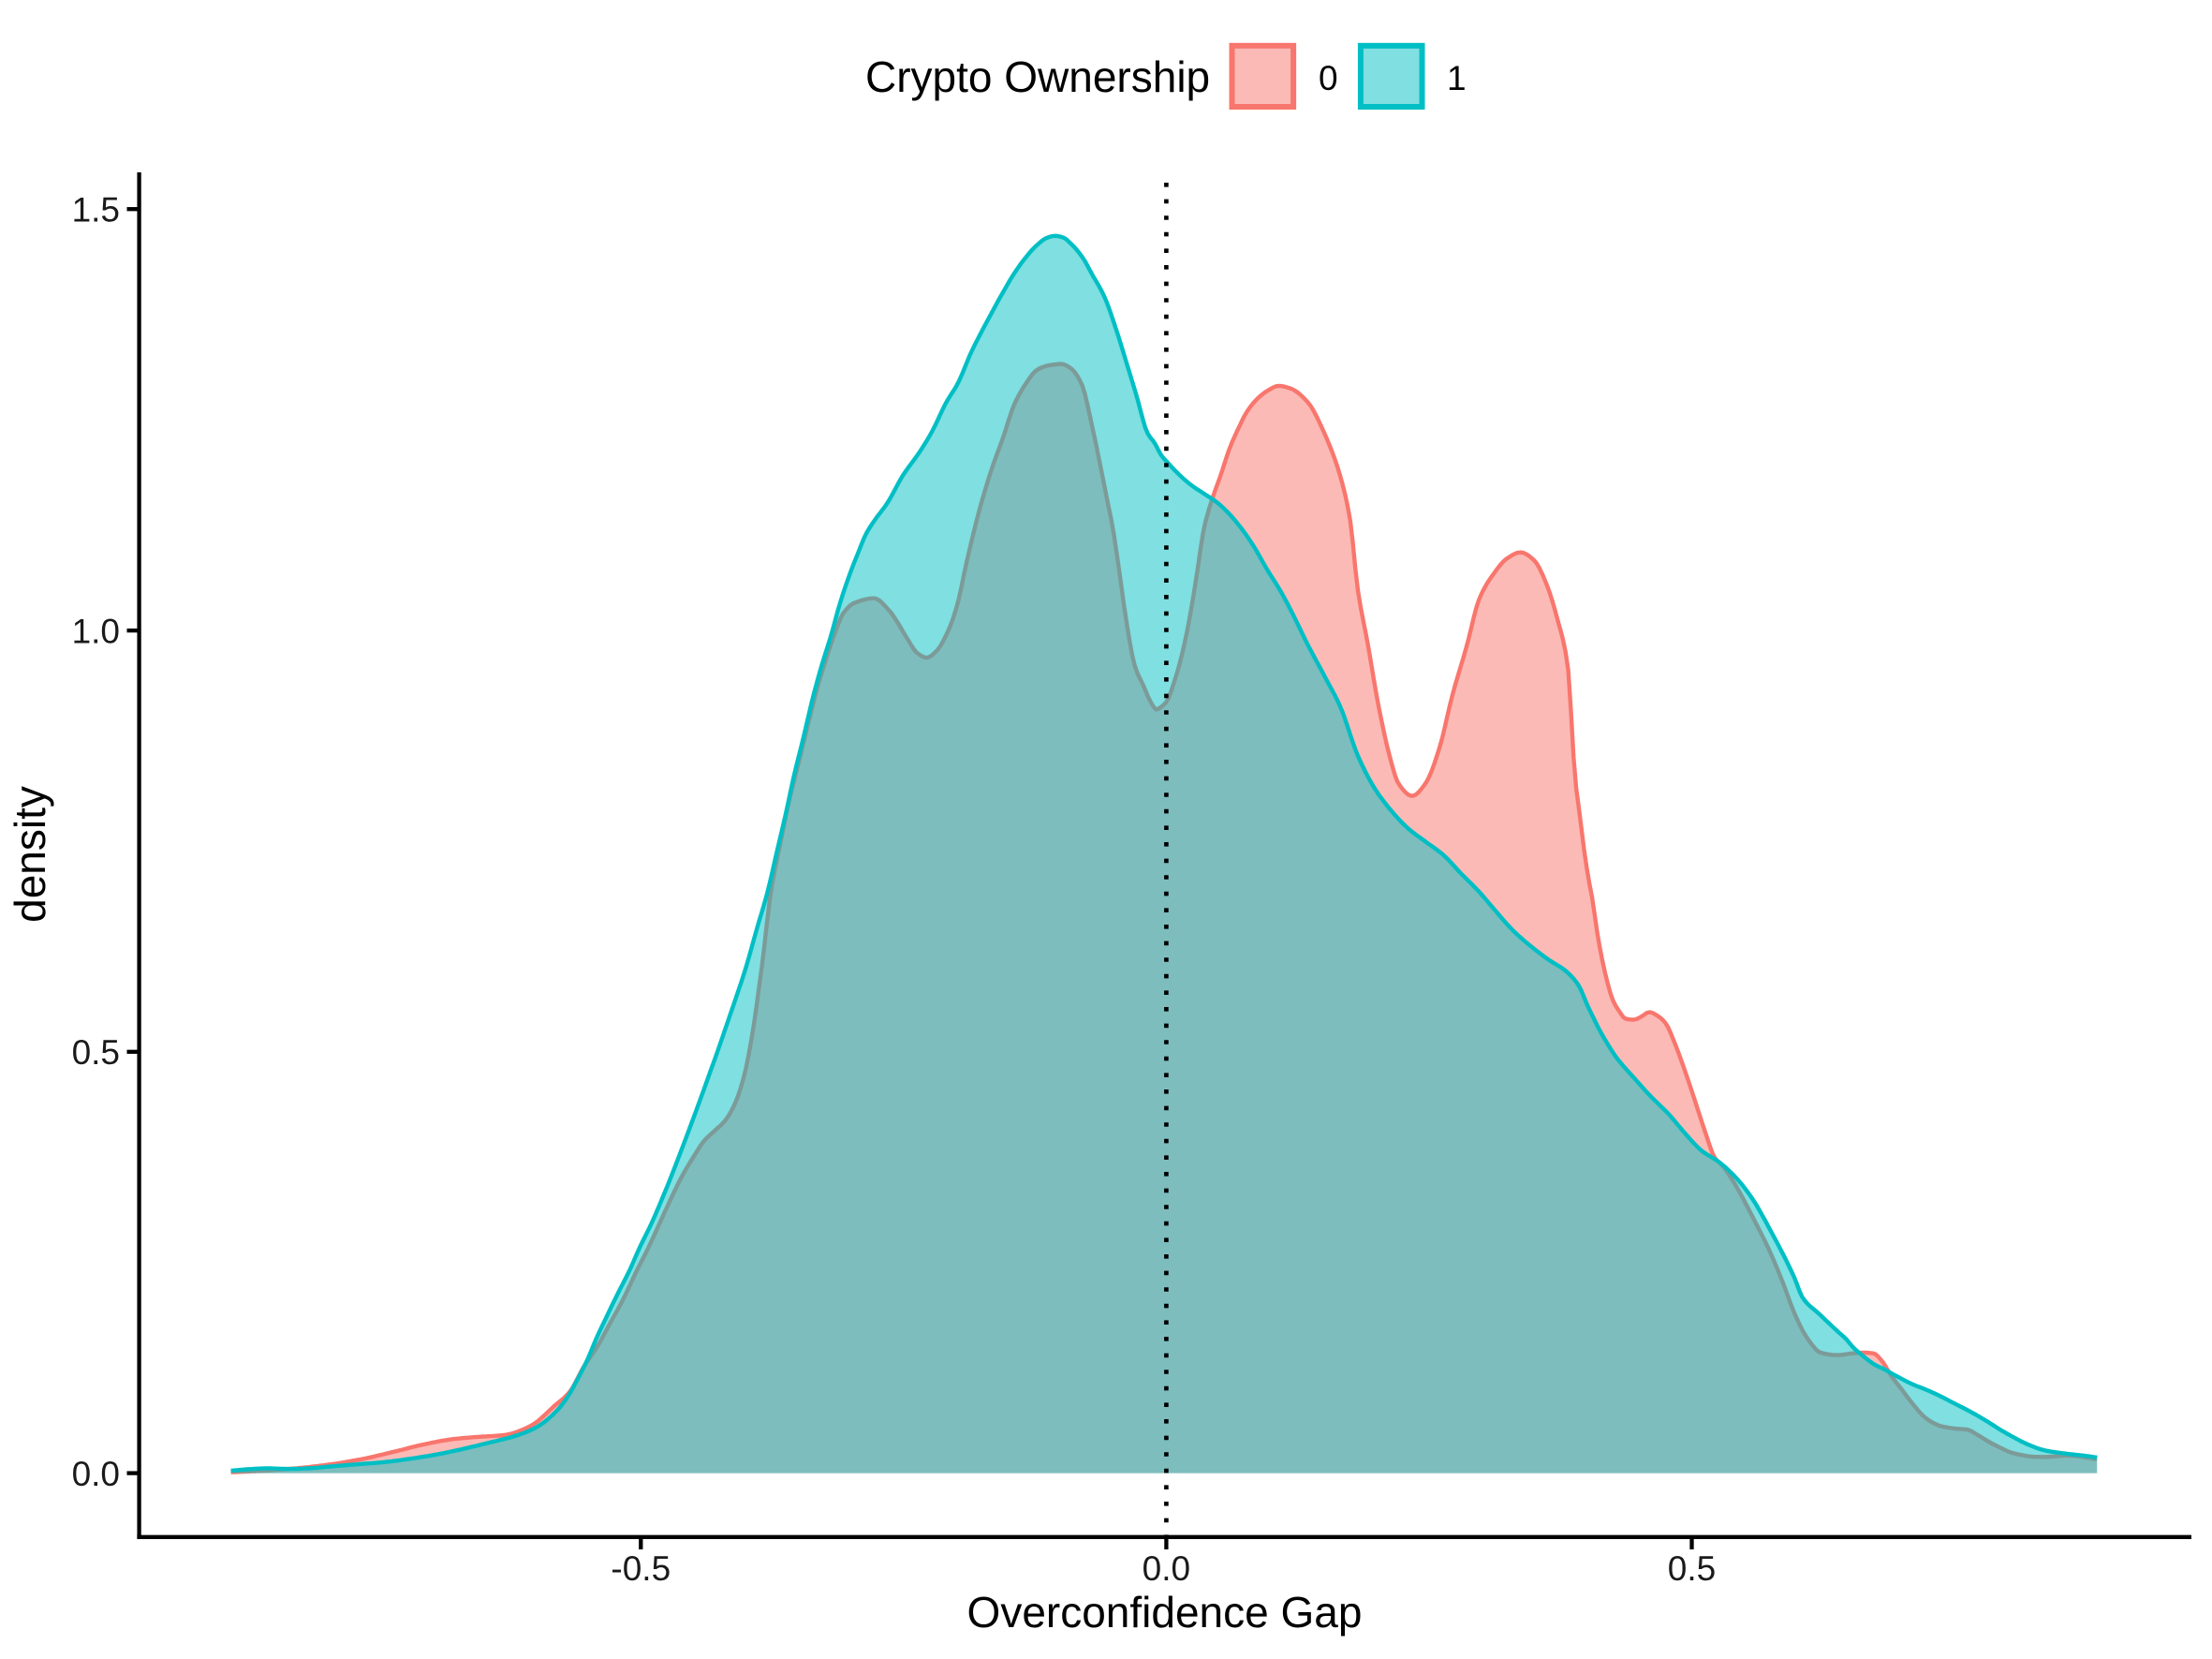  I want to click on svg-text: -0.5, so click(641, 1568).